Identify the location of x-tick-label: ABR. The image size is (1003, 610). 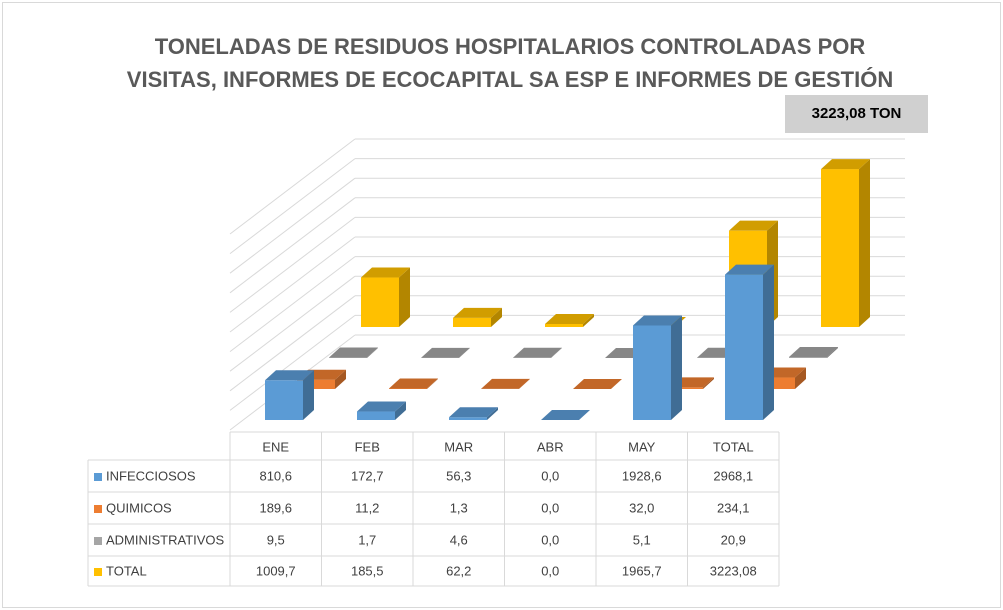
(550, 446).